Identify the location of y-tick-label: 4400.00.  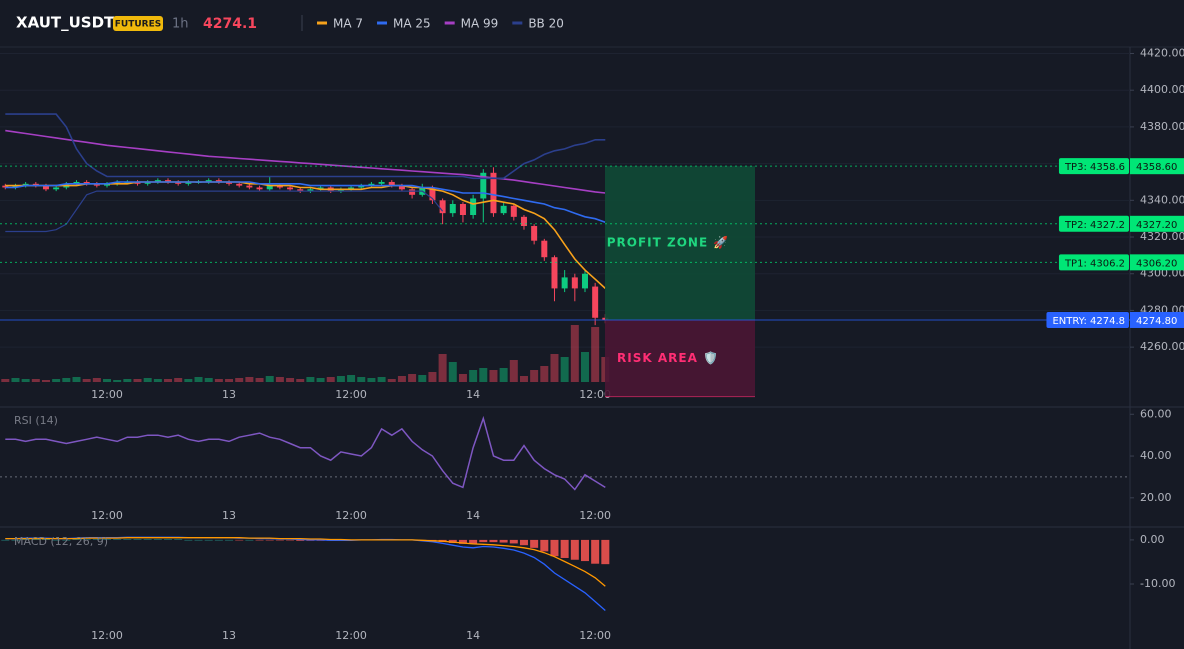
(1162, 89).